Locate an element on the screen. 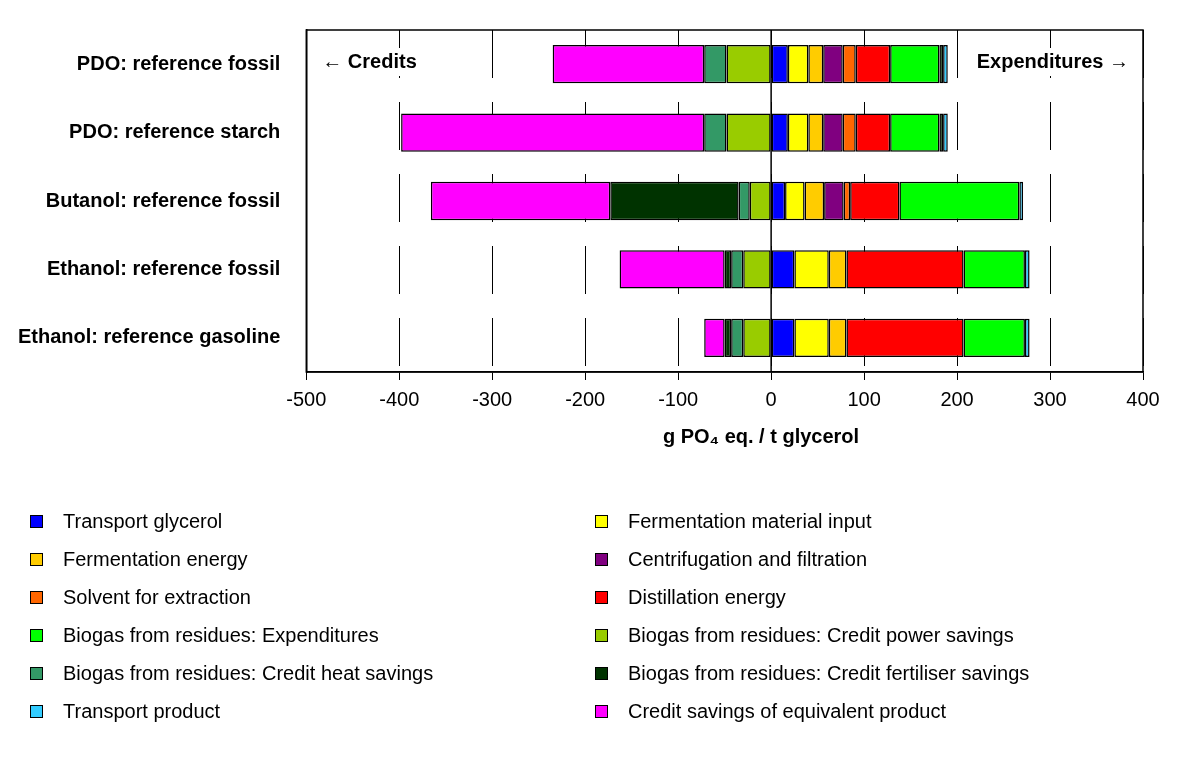 The height and width of the screenshot is (773, 1189). y-tick-label: PDO: reference starch is located at coordinates (175, 131).